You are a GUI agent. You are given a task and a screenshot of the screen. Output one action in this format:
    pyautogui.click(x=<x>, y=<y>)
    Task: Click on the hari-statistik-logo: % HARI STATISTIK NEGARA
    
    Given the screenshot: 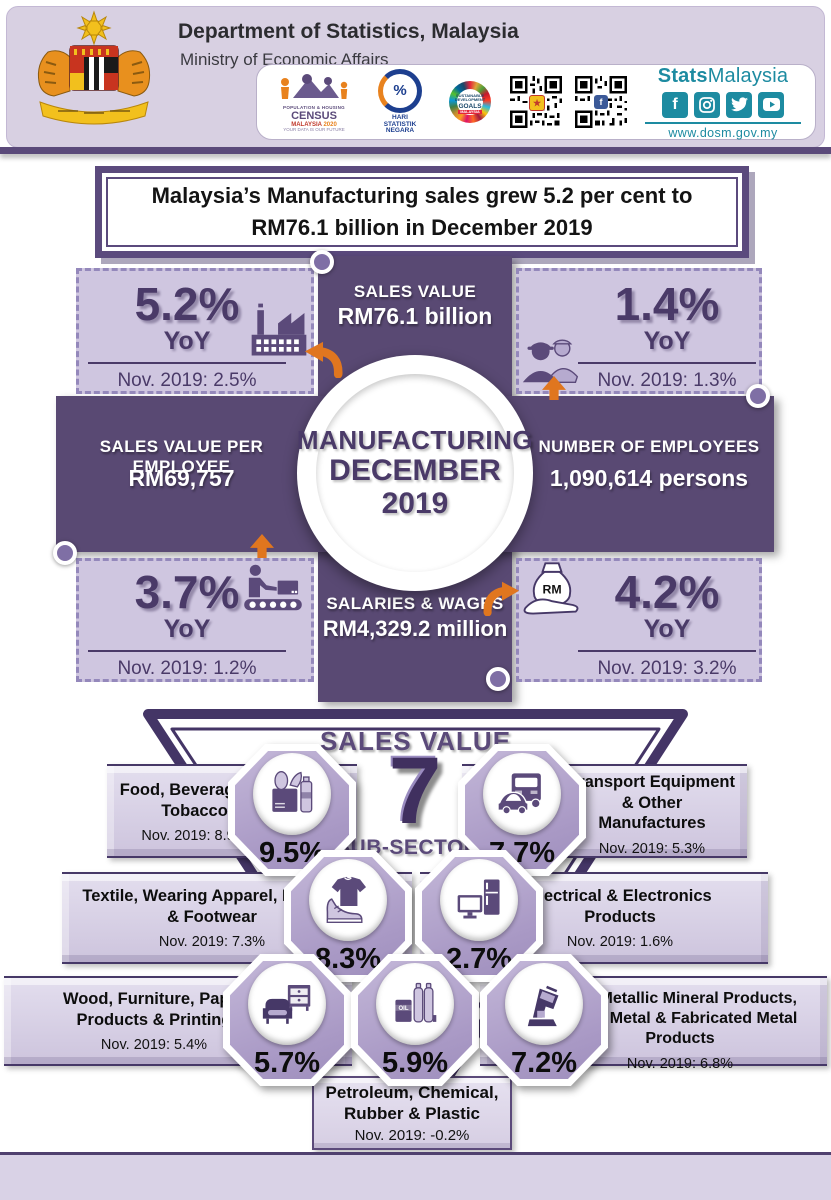 What is the action you would take?
    pyautogui.click(x=400, y=101)
    